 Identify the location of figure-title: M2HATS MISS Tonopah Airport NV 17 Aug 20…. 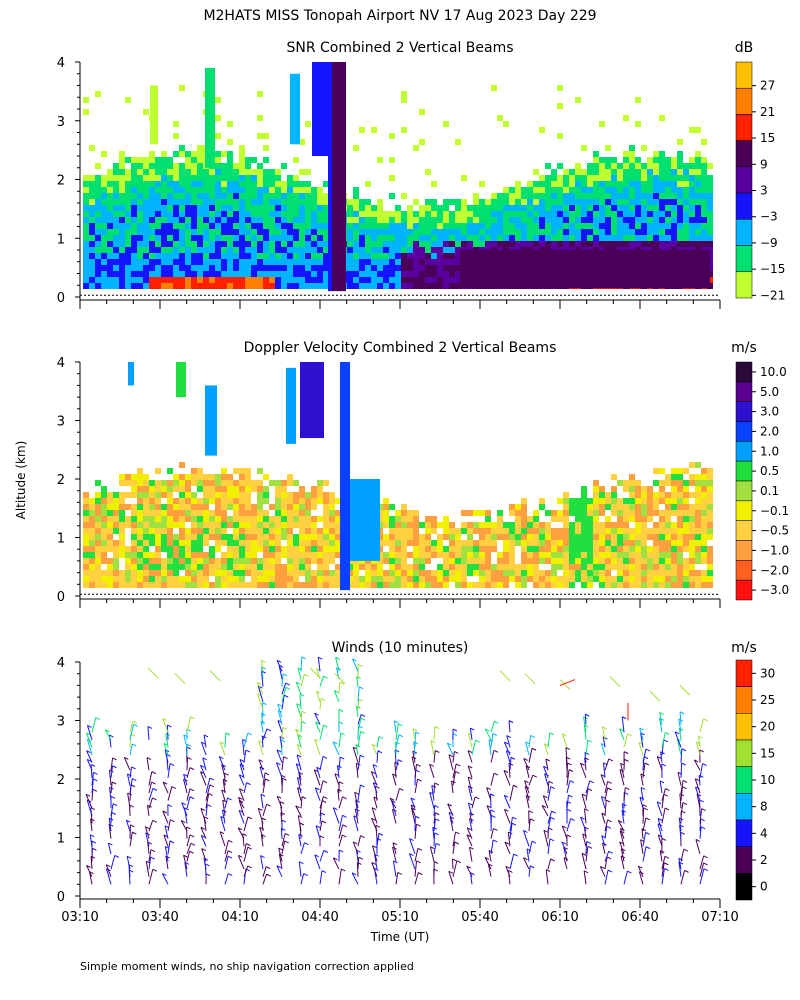
(399, 16).